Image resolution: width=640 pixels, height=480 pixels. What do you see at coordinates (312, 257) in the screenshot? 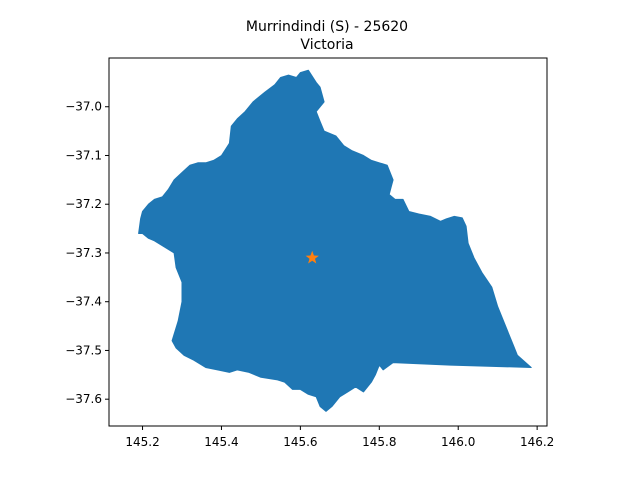
I see `centroid-star-marker` at bounding box center [312, 257].